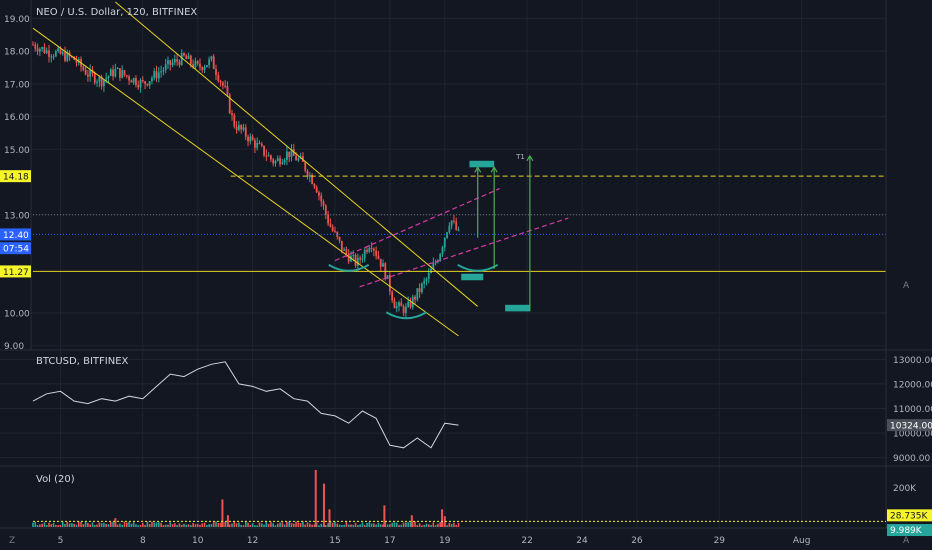 The width and height of the screenshot is (932, 550). What do you see at coordinates (55, 479) in the screenshot?
I see `volume-pane-title: Vol (20)` at bounding box center [55, 479].